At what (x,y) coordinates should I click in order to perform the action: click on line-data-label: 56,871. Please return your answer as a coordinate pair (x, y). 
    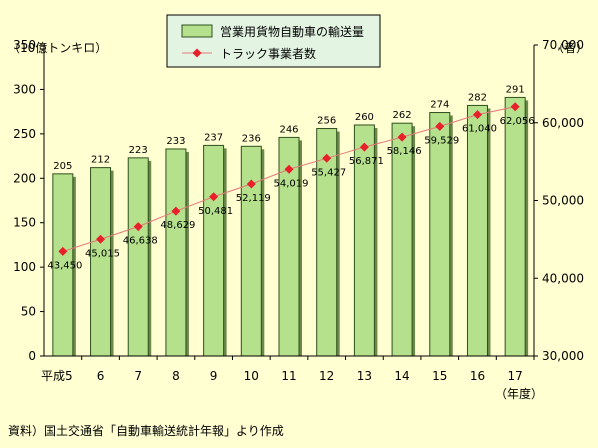
    Looking at the image, I should click on (366, 161).